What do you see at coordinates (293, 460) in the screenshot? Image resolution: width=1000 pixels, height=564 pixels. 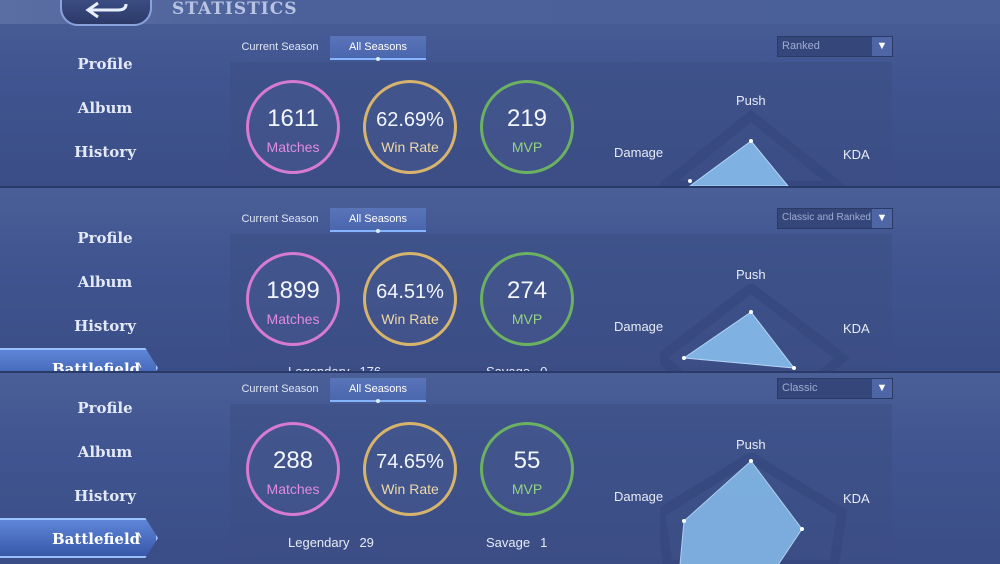 I see `matches-value: 288` at bounding box center [293, 460].